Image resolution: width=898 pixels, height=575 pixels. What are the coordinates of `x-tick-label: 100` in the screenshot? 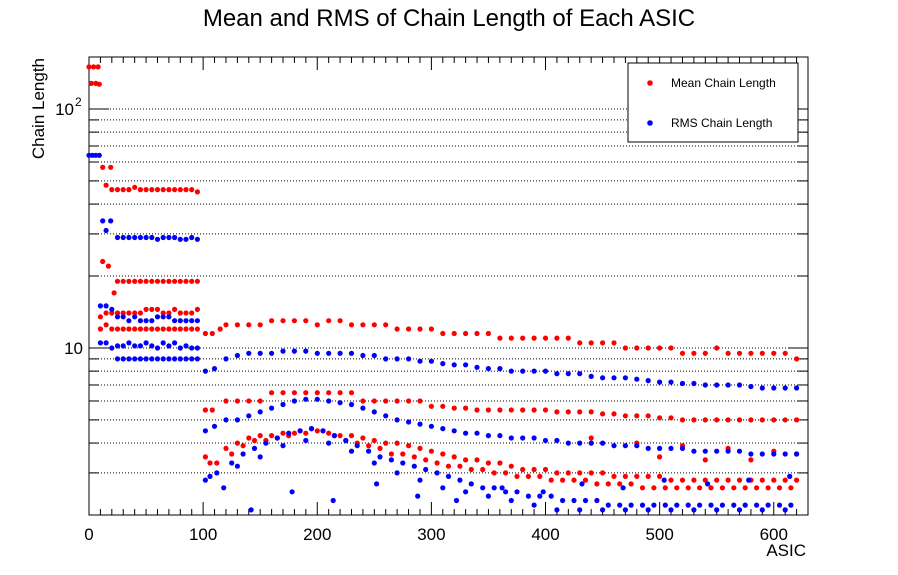 It's located at (203, 534).